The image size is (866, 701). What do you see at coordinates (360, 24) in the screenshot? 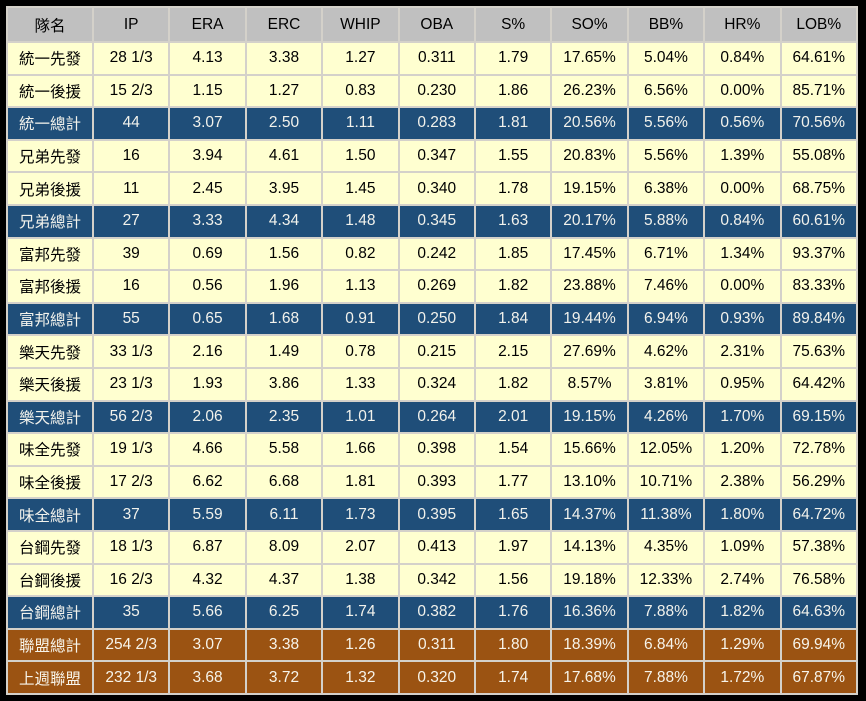
I see `column-header: WHIP` at bounding box center [360, 24].